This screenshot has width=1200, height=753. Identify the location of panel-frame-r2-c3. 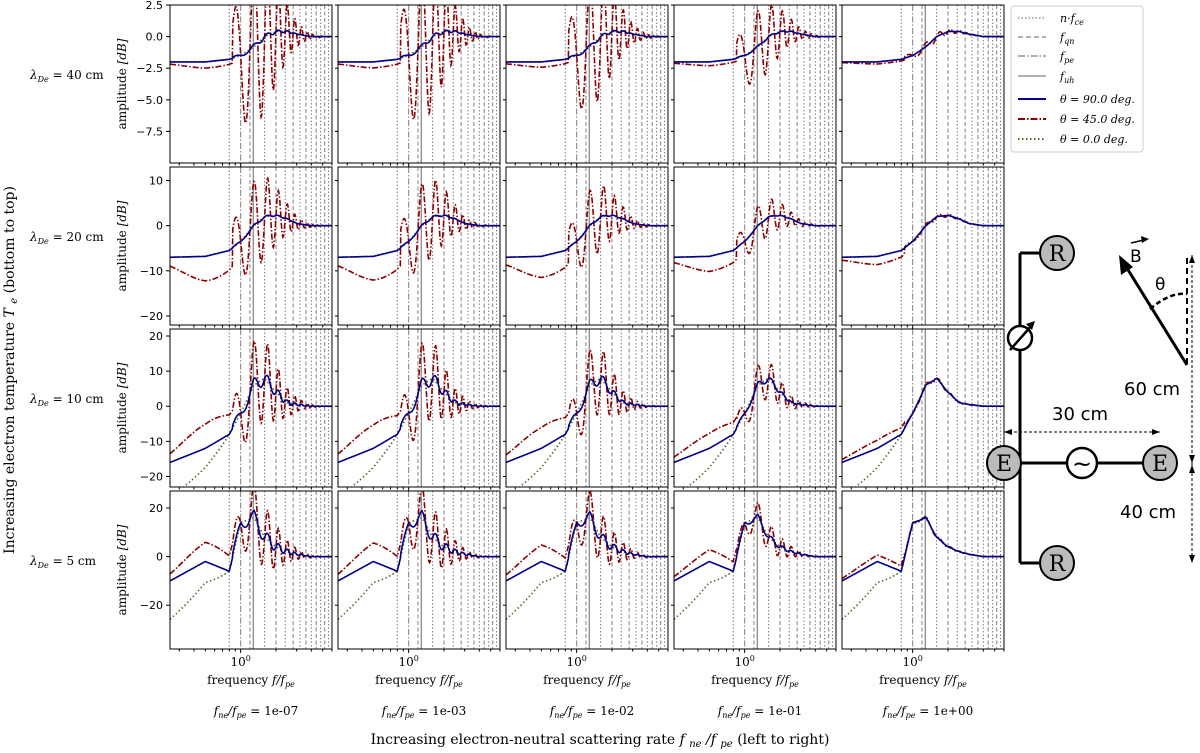
(755, 408).